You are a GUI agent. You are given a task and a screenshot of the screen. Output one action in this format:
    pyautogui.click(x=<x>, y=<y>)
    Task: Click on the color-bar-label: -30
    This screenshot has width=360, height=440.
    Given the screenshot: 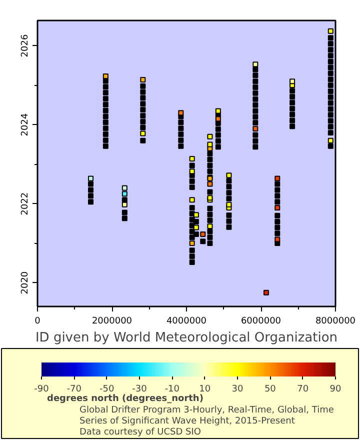 What is the action you would take?
    pyautogui.click(x=140, y=389)
    